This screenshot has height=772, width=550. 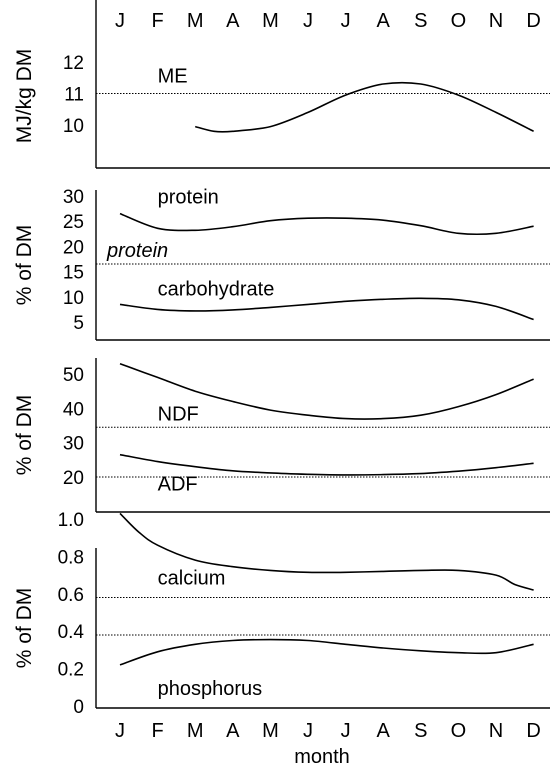 What do you see at coordinates (326, 551) in the screenshot?
I see `series-line-calcium` at bounding box center [326, 551].